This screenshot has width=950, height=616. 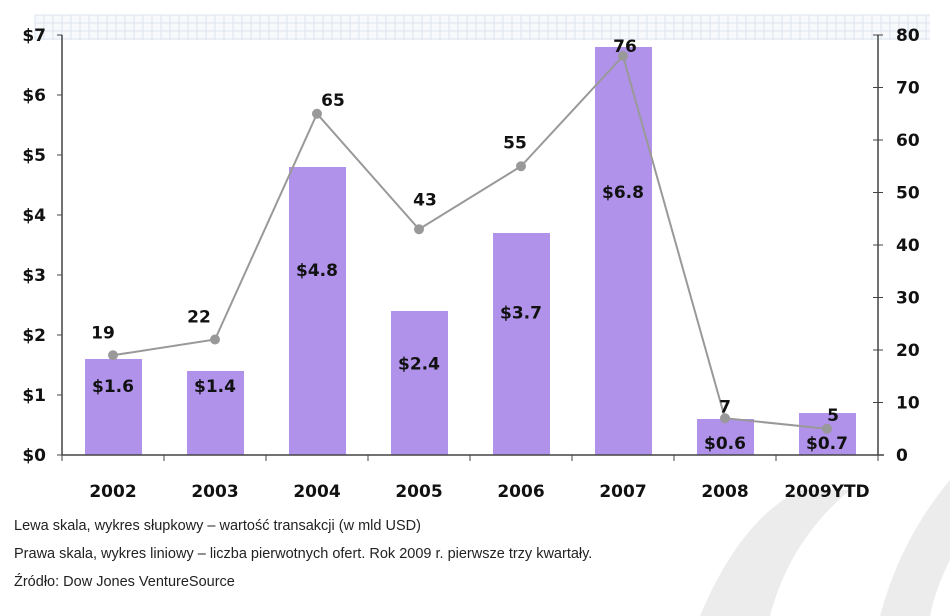 I want to click on line-data-label: 43, so click(x=425, y=200).